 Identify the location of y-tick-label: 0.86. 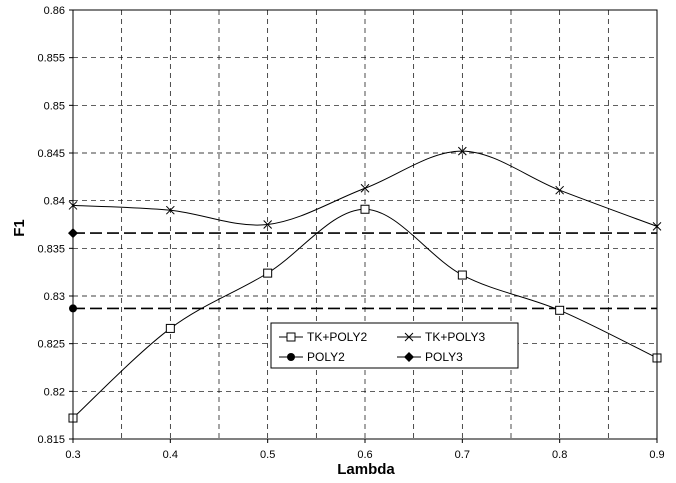
(54, 11).